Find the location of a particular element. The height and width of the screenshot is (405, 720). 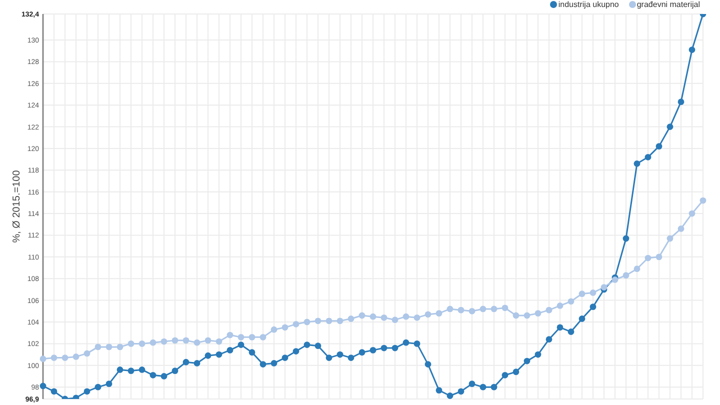

legend-label: građevni materijal is located at coordinates (668, 4).